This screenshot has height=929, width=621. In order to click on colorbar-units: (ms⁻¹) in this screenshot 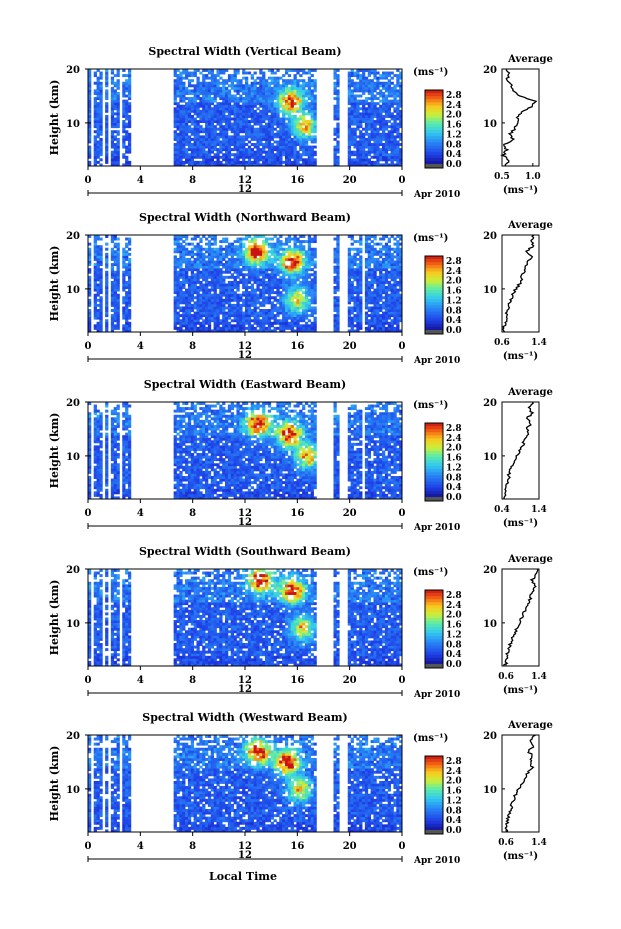, I will do `click(430, 572)`.